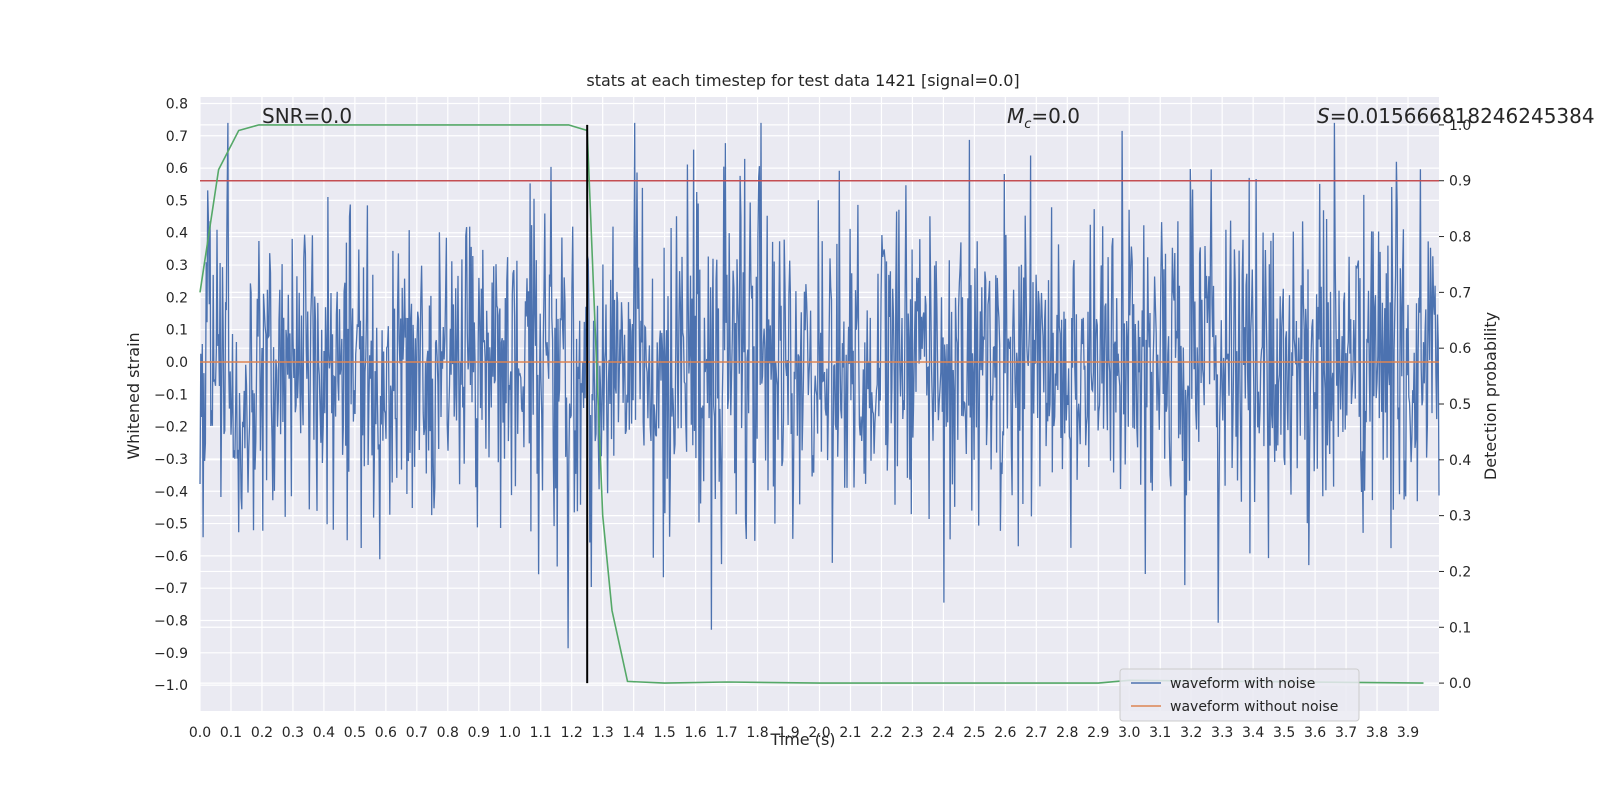 The image size is (1600, 800). I want to click on x-tick-label: 3.8, so click(1377, 733).